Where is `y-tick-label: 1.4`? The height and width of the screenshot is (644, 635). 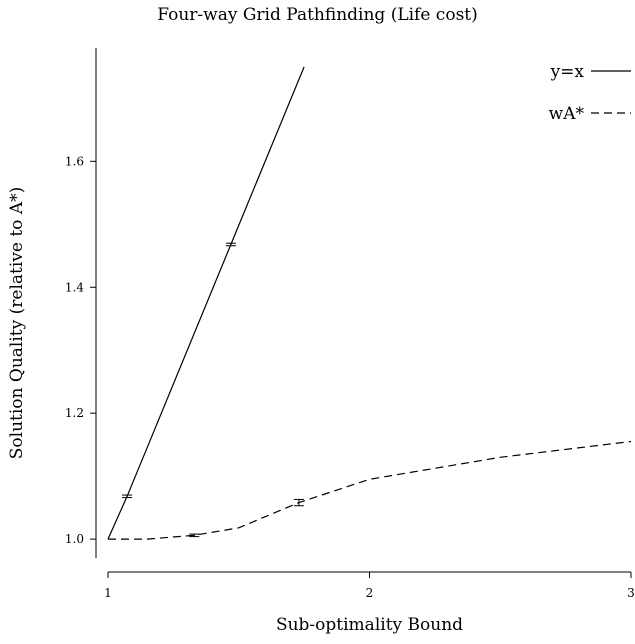
y-tick-label: 1.4 is located at coordinates (74, 287).